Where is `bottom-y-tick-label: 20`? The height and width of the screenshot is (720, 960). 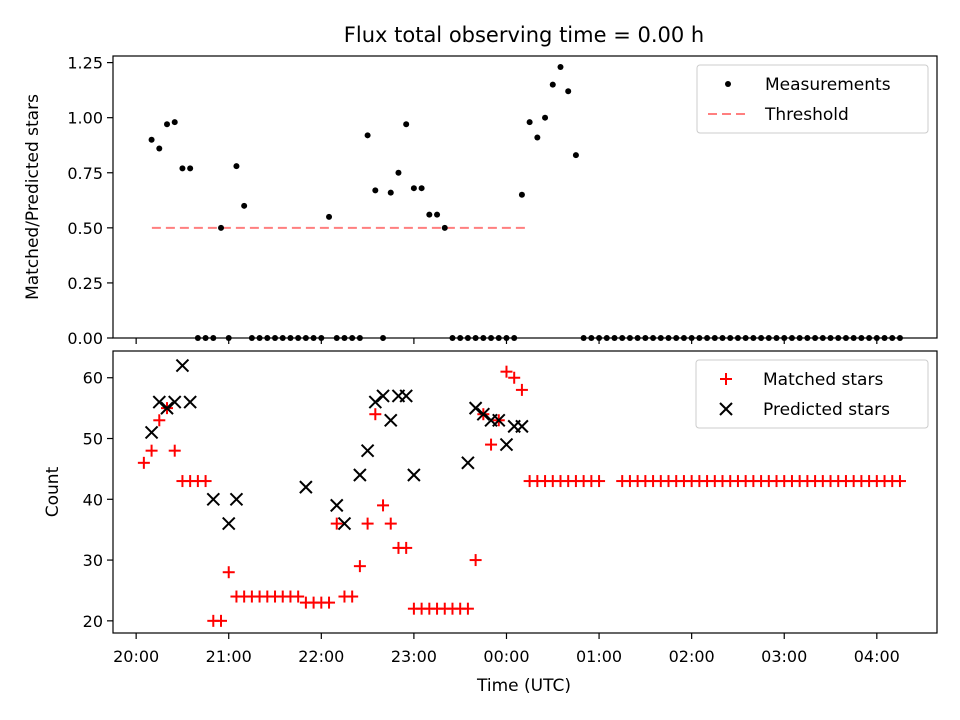 bottom-y-tick-label: 20 is located at coordinates (93, 621).